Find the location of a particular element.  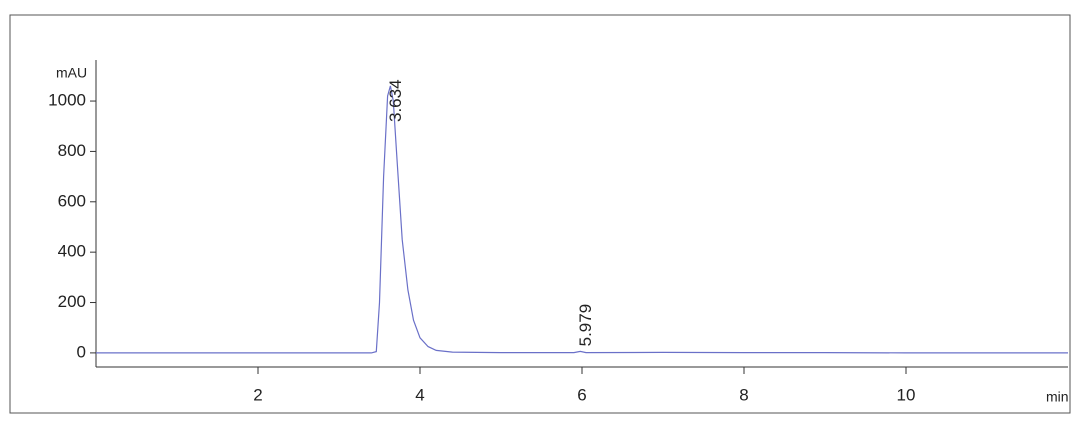

y-tick-label: 800 is located at coordinates (72, 150).